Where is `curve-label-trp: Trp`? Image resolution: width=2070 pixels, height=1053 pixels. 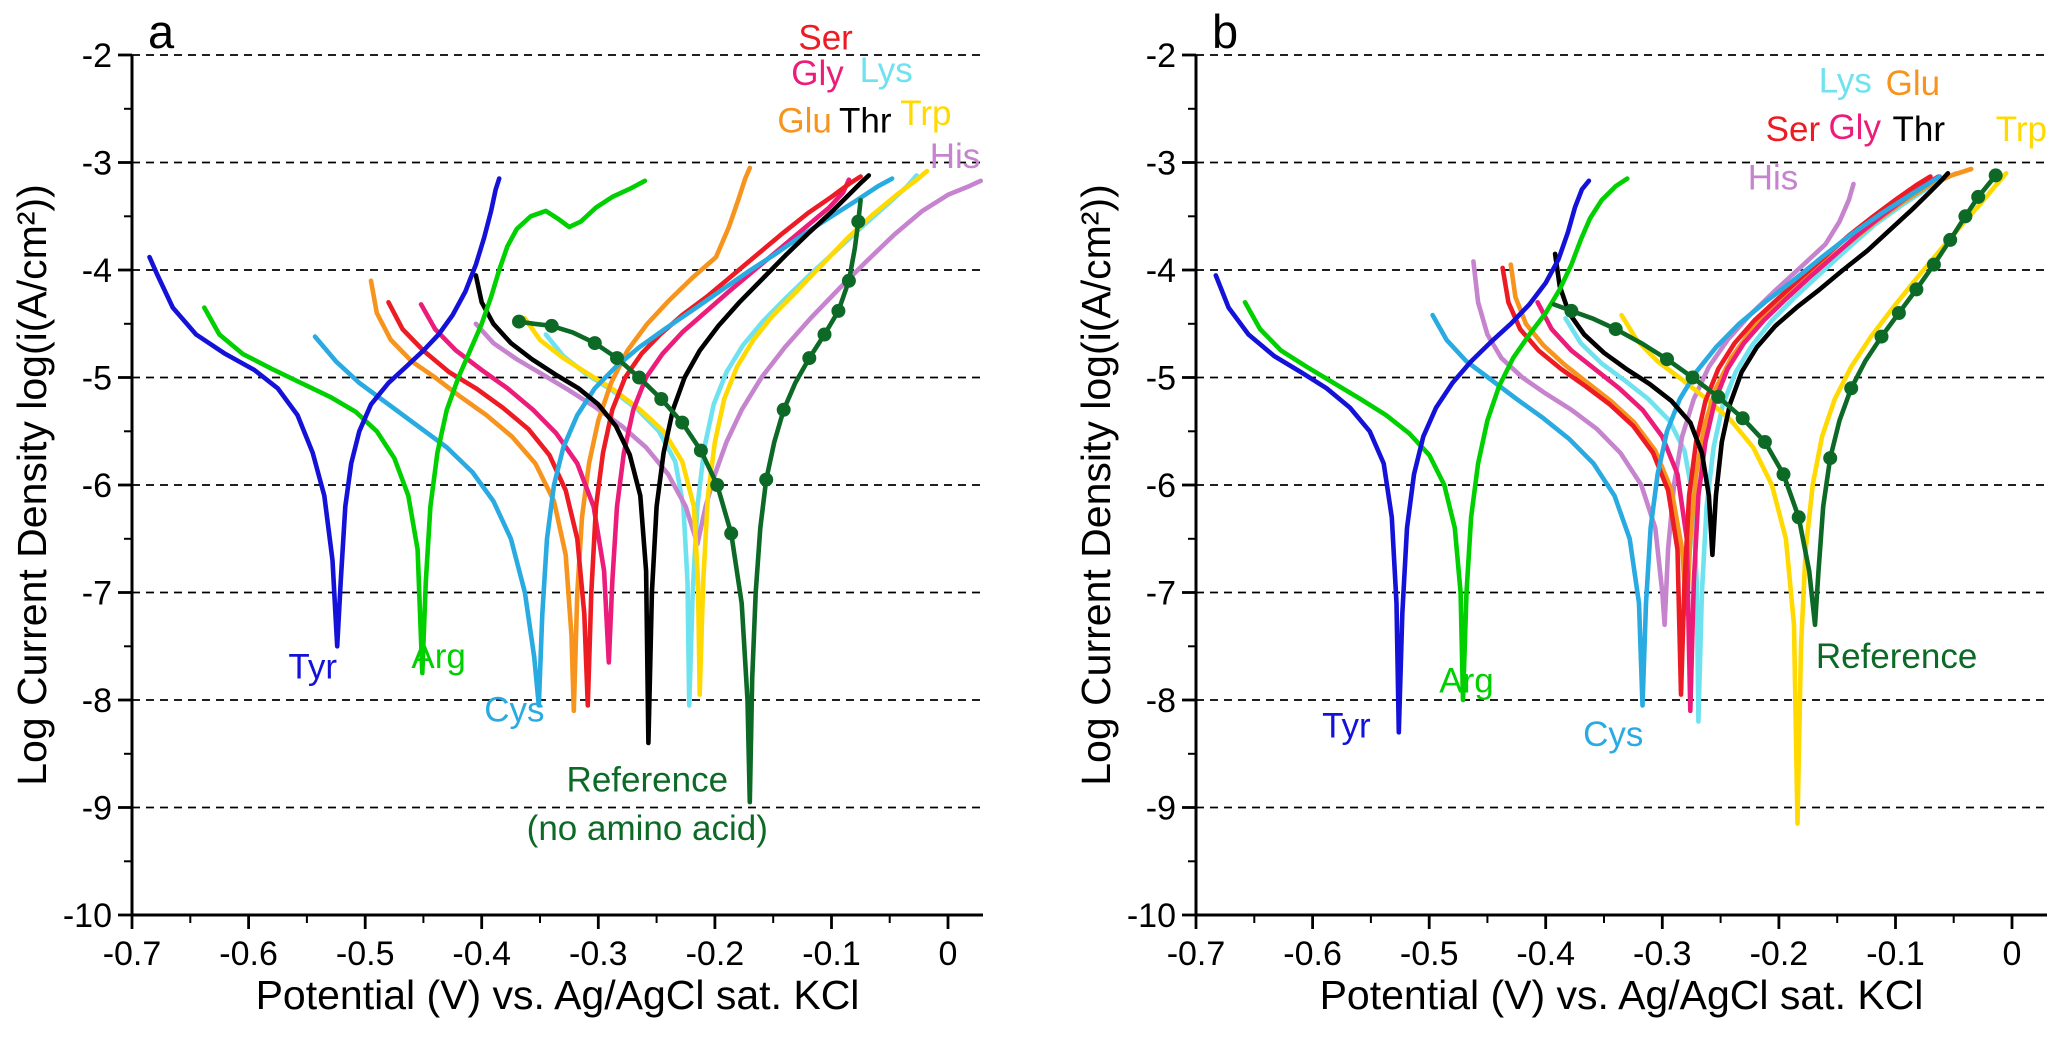 curve-label-trp: Trp is located at coordinates (925, 113).